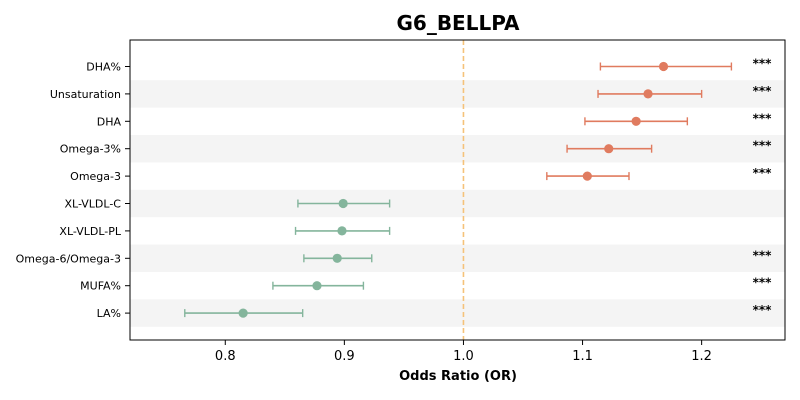 This screenshot has height=400, width=800. Describe the element at coordinates (458, 376) in the screenshot. I see `x-axis-label: Odds Ratio (OR)` at that location.